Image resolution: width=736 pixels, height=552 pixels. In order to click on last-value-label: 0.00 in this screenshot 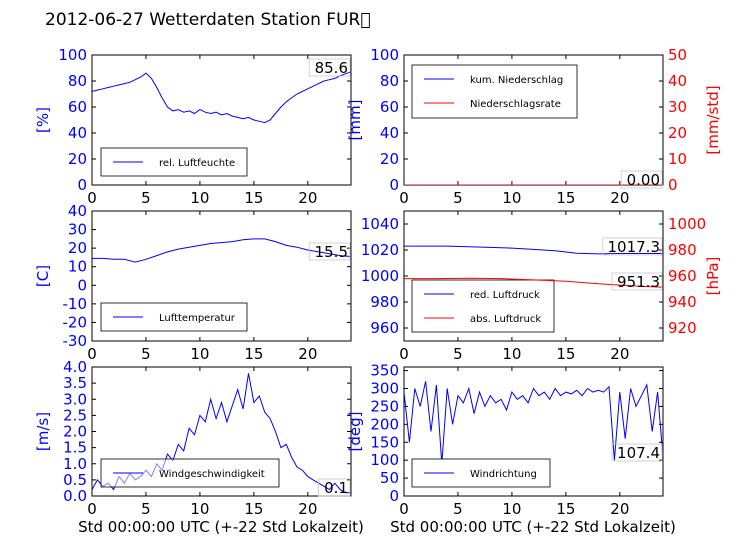, I will do `click(643, 180)`.